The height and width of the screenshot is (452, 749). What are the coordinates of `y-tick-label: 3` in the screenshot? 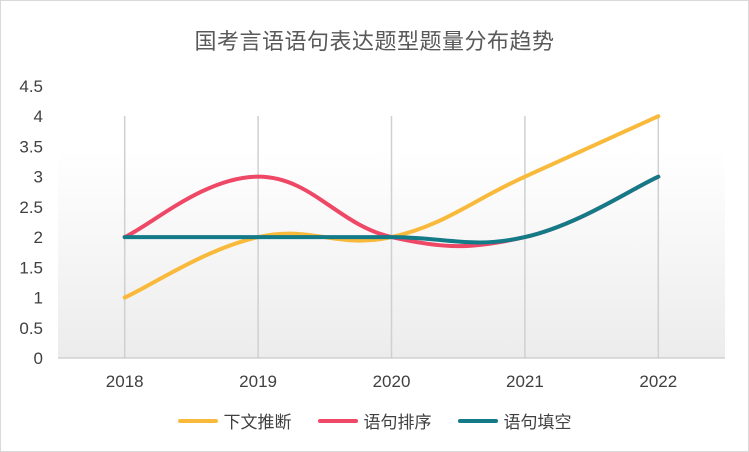 It's located at (38, 177).